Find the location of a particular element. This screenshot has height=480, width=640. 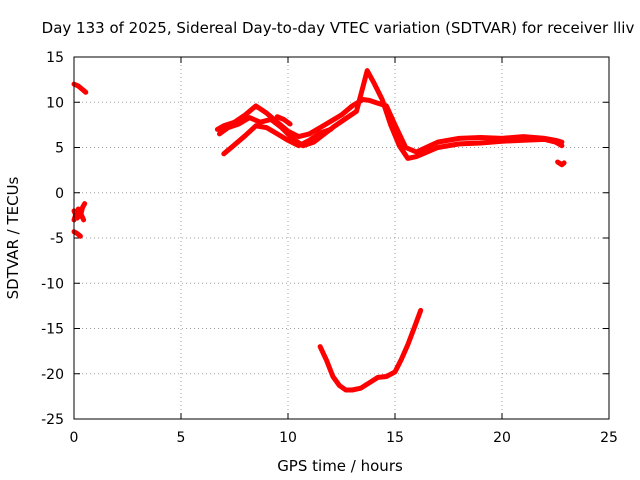

x-tick-label: 25 is located at coordinates (609, 438).